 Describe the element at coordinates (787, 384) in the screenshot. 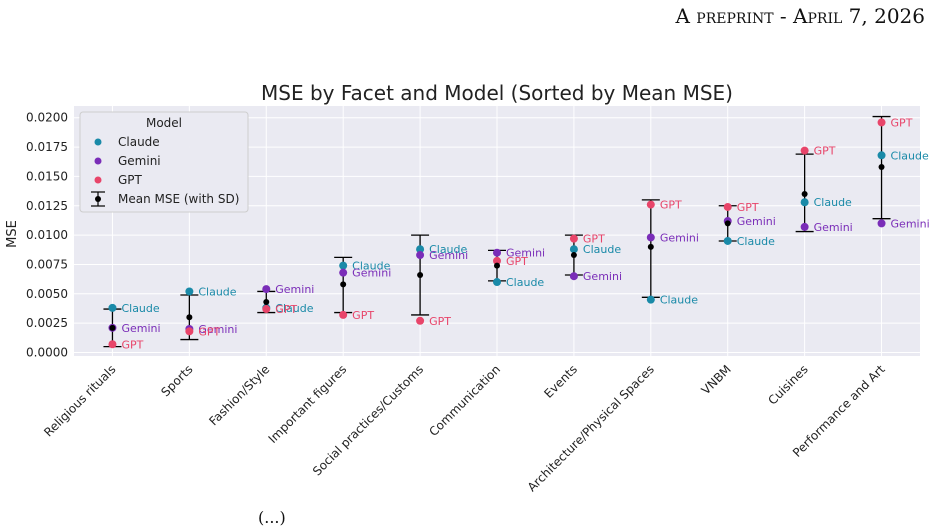

I see `x-tick-label: Cuisines` at that location.